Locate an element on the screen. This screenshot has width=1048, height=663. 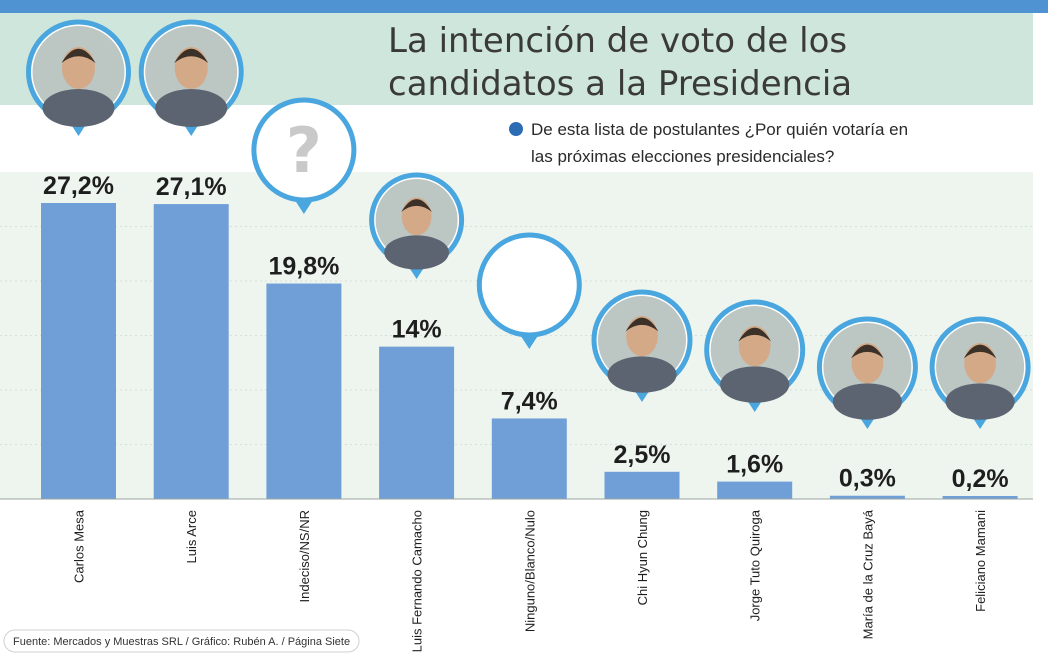
data-label: 27,1% is located at coordinates (191, 187).